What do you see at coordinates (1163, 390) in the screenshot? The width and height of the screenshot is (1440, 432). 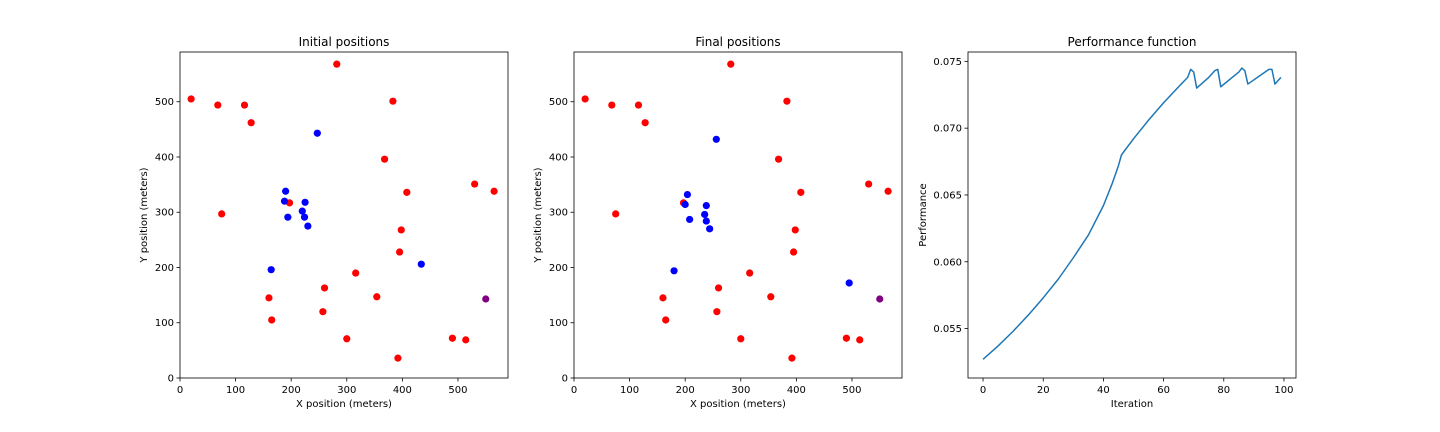 I see `x-tick-label: 60` at bounding box center [1163, 390].